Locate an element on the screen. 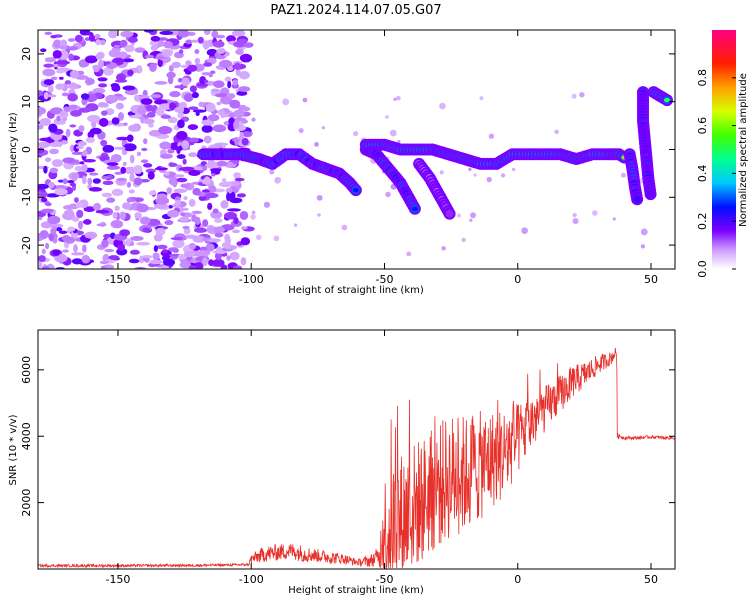 This screenshot has height=600, width=750. colorbar-ticks: 0.0 0.2 0.4 0.6 0.8 is located at coordinates (716, 173).